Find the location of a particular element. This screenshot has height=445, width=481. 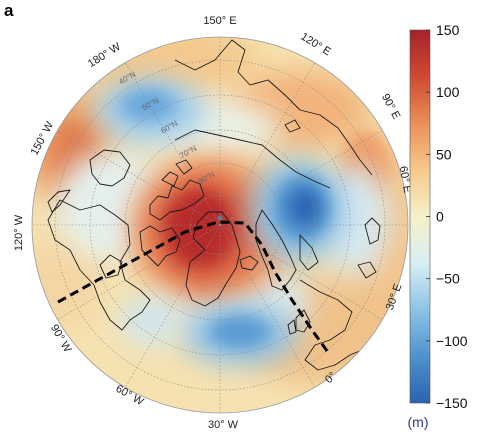

iceland-coast is located at coordinates (249, 263).